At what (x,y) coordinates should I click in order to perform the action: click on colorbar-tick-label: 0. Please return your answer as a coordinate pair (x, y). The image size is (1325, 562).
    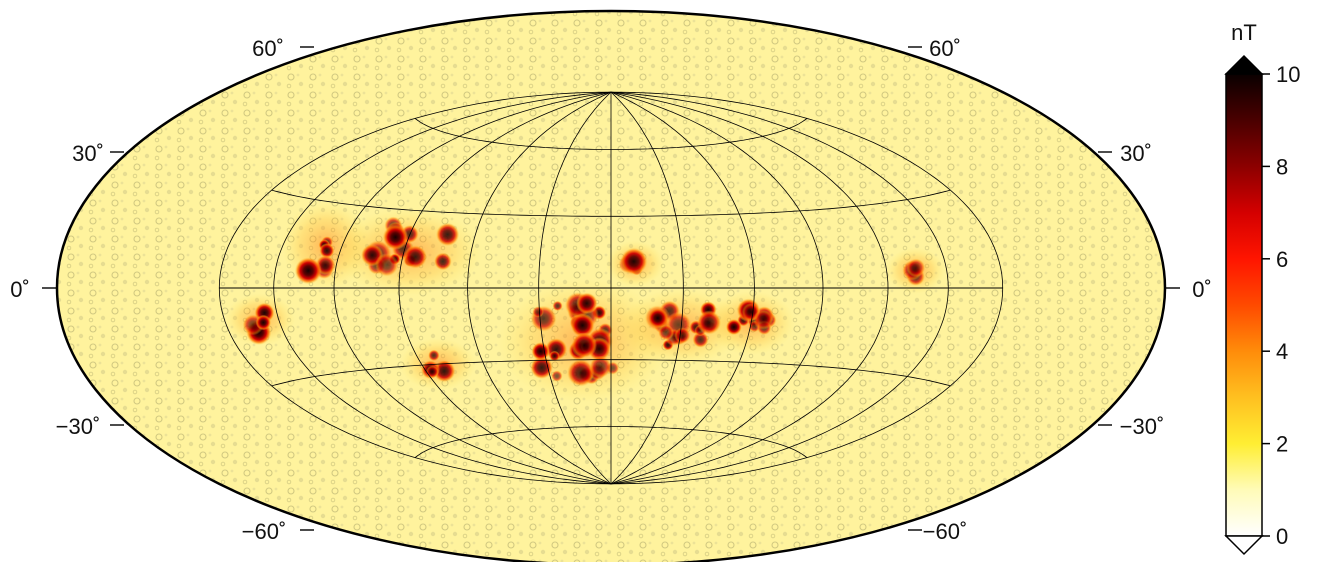
    Looking at the image, I should click on (1282, 536).